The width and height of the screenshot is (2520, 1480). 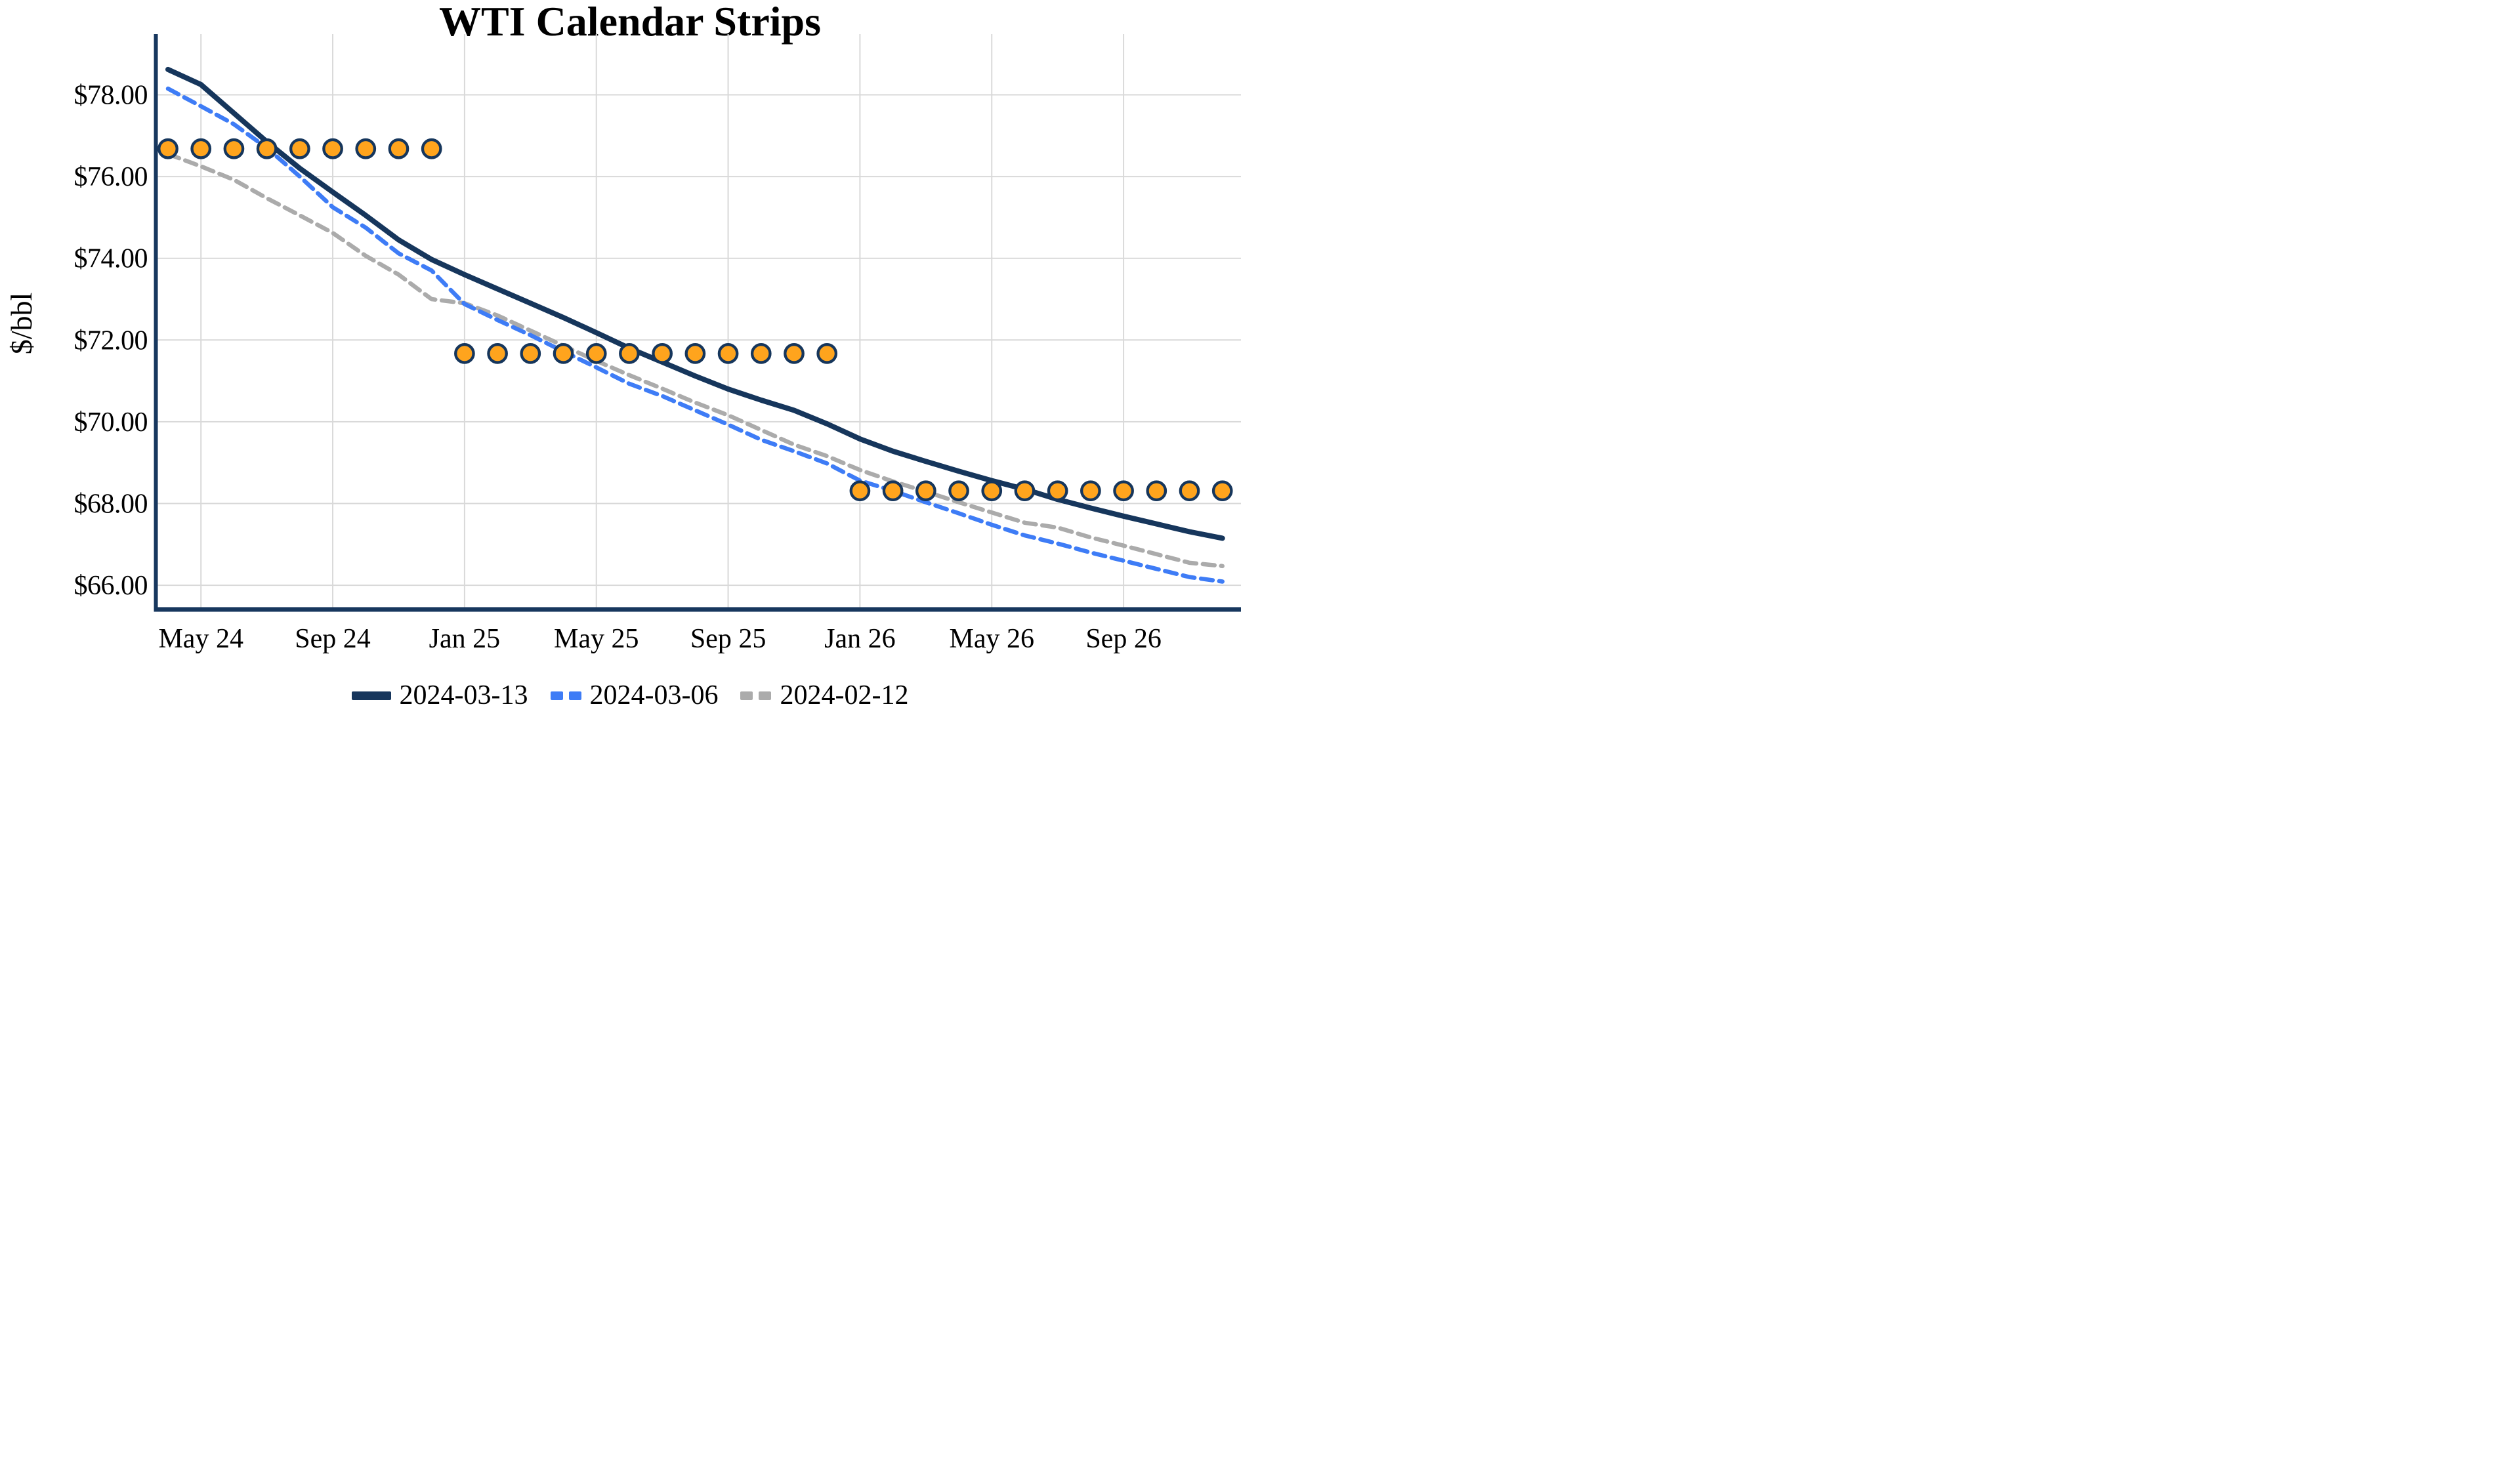 I want to click on y-tick-label: $76.00, so click(x=111, y=177).